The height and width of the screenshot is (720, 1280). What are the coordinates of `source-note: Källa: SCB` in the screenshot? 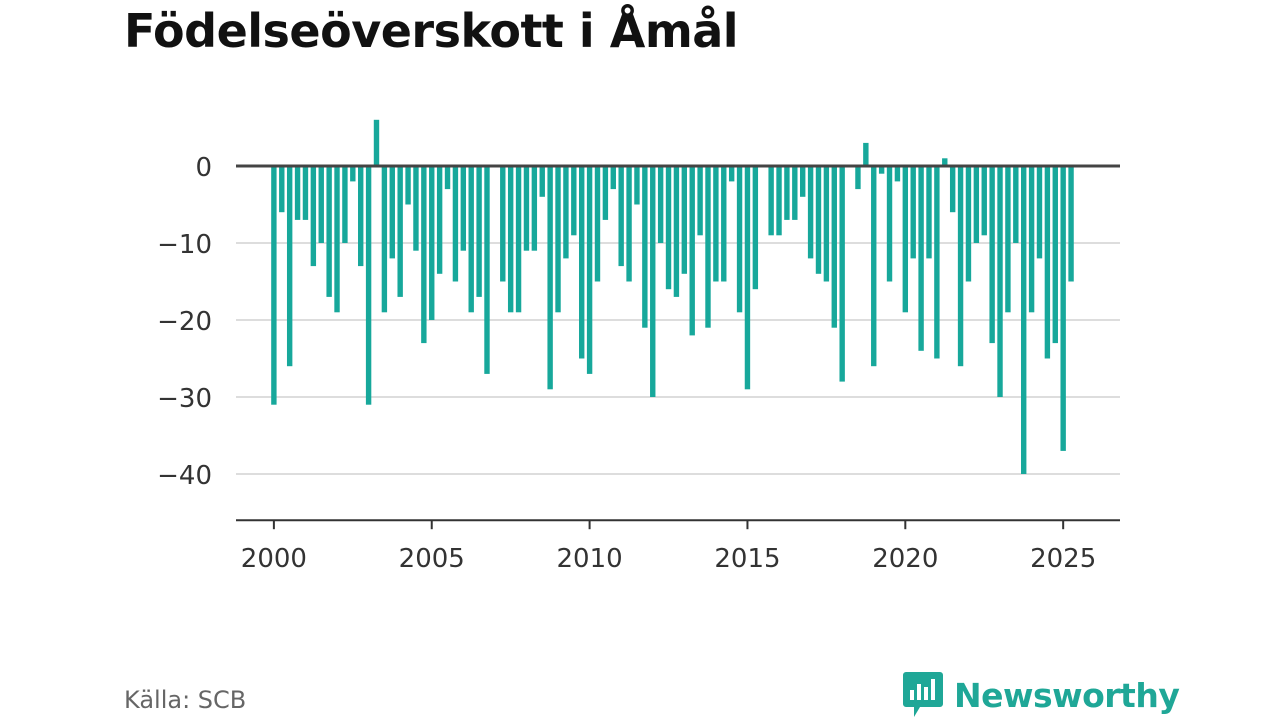 It's located at (185, 700).